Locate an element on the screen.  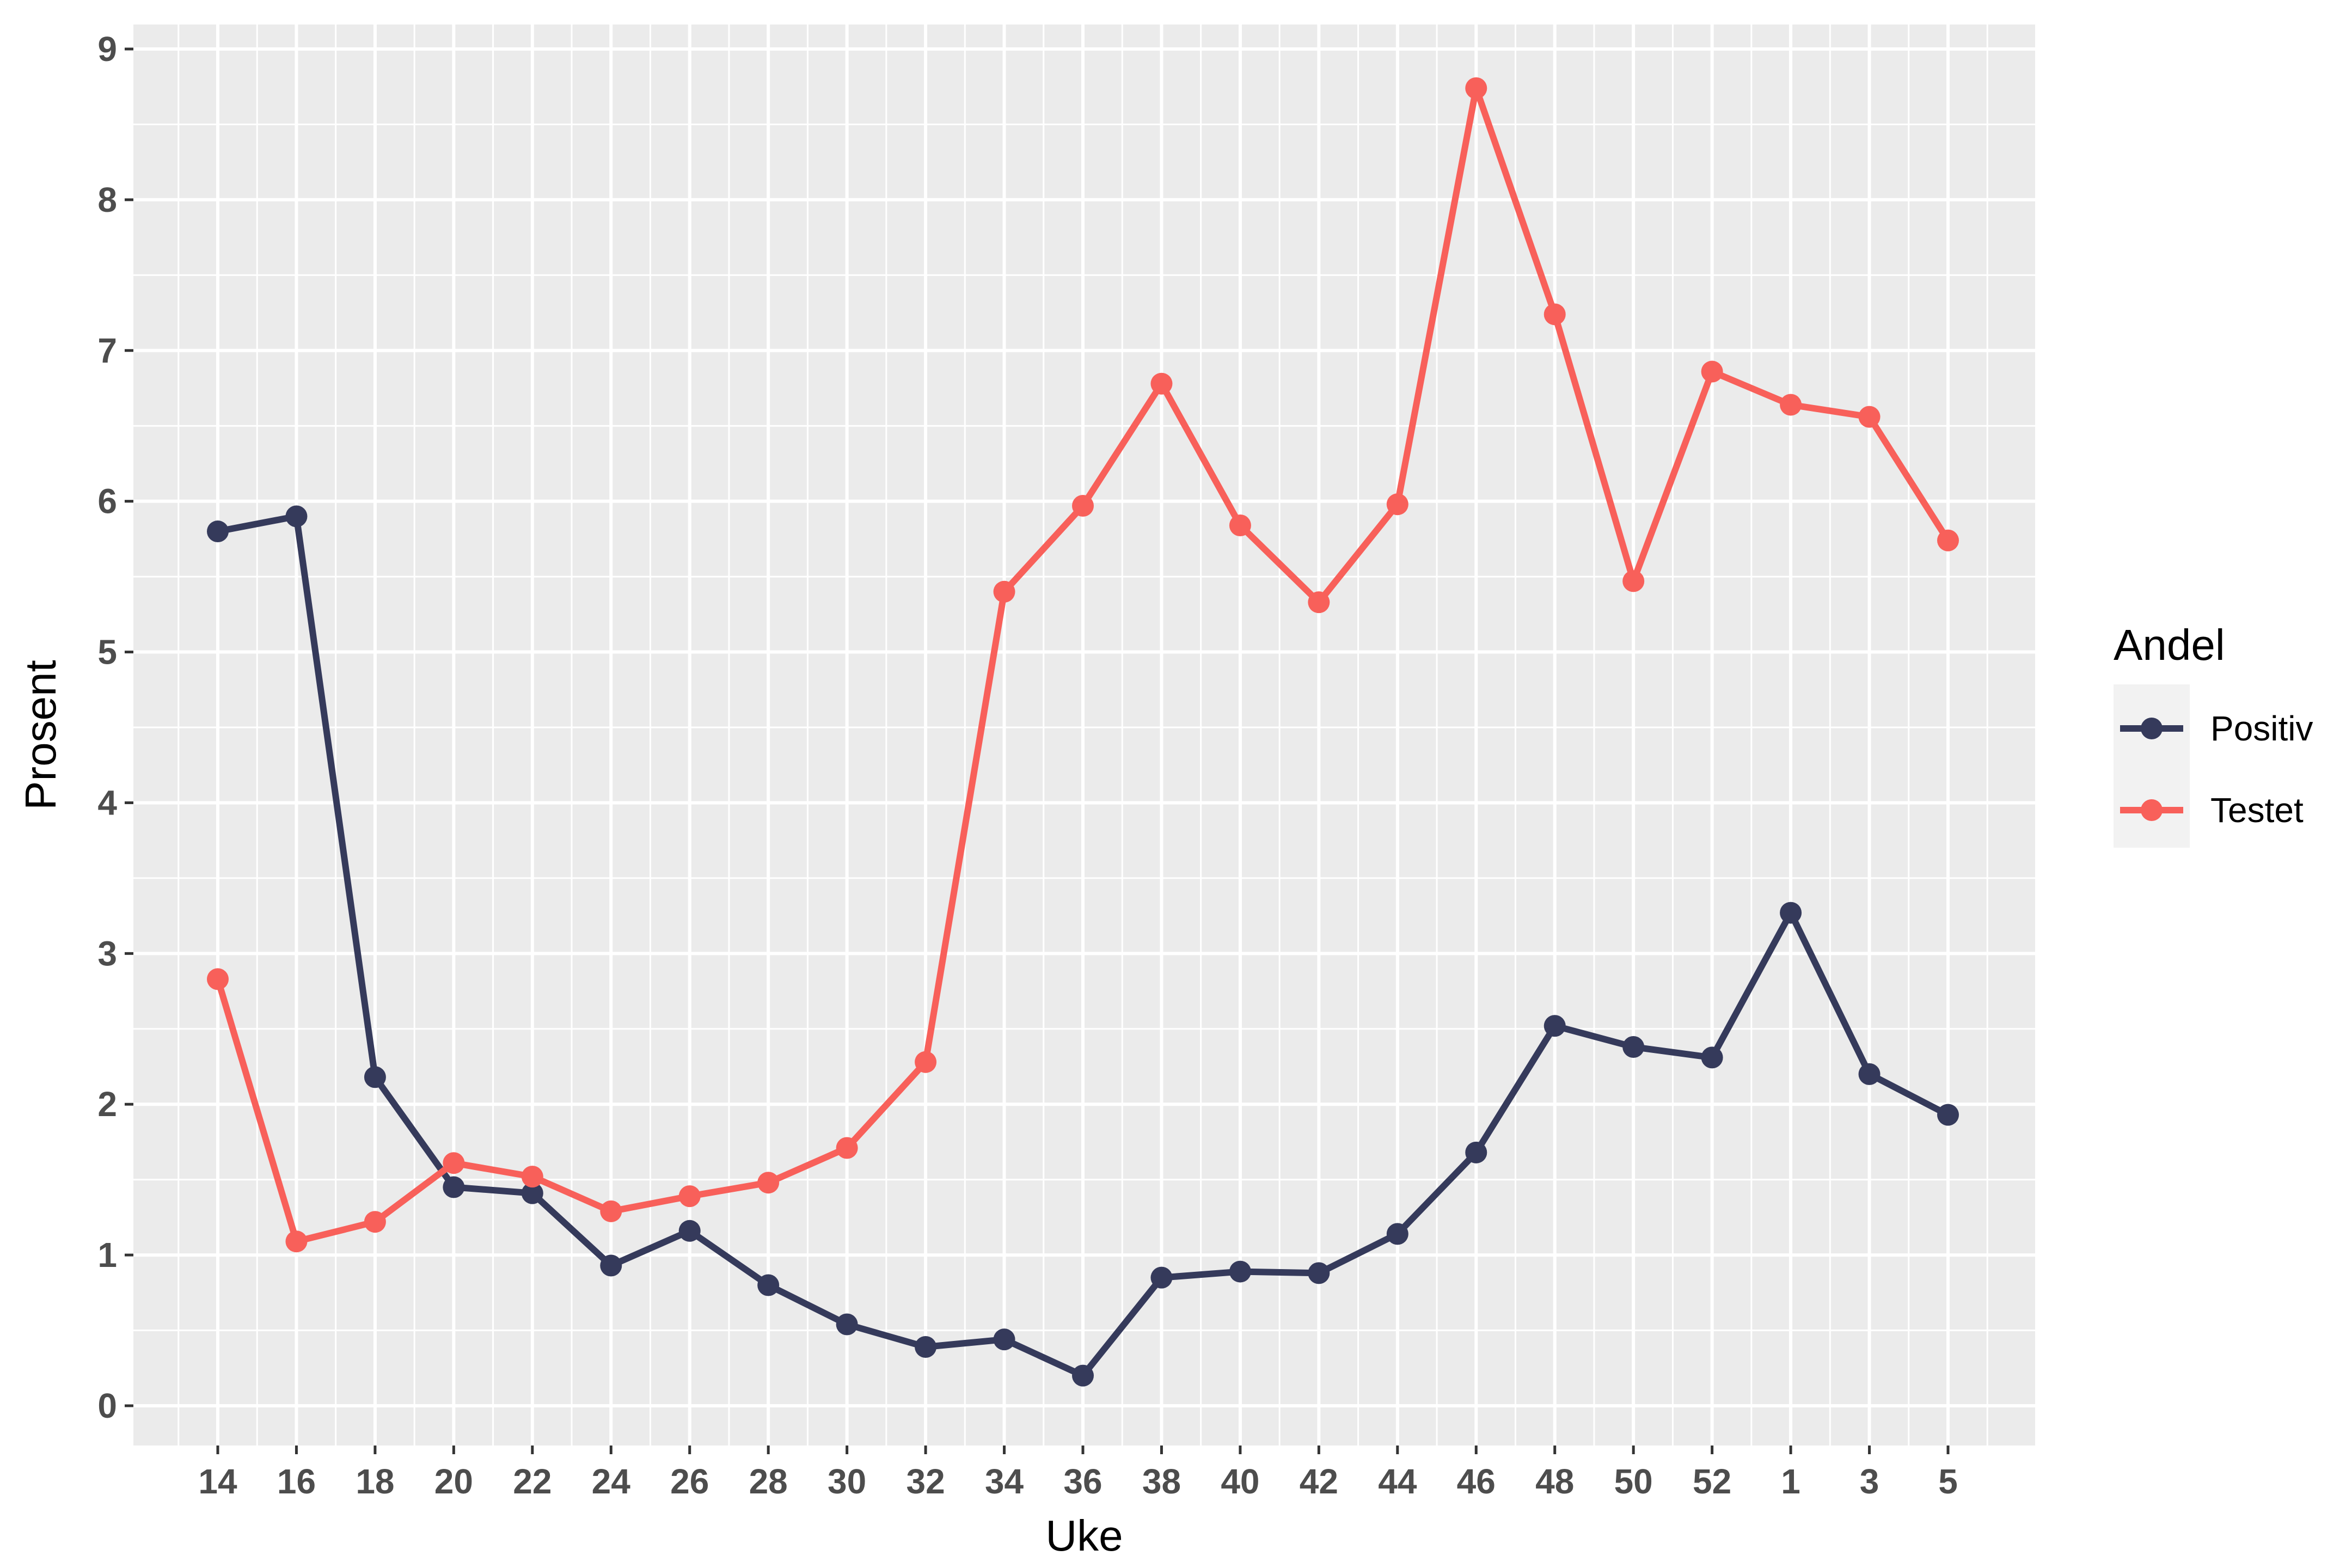
x-tick-label: 34 is located at coordinates (1004, 1481).